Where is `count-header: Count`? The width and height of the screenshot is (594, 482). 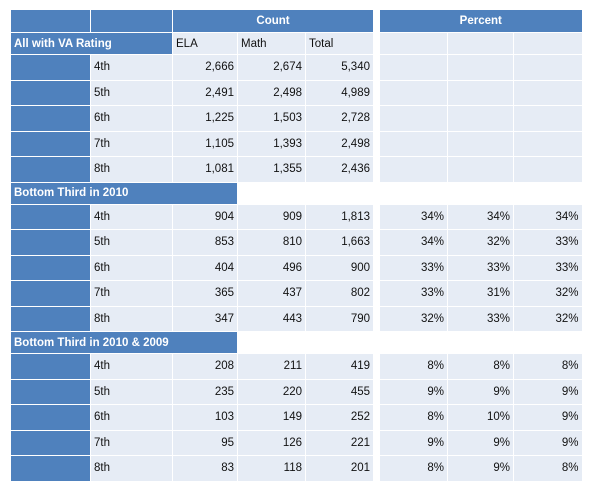 count-header: Count is located at coordinates (273, 21).